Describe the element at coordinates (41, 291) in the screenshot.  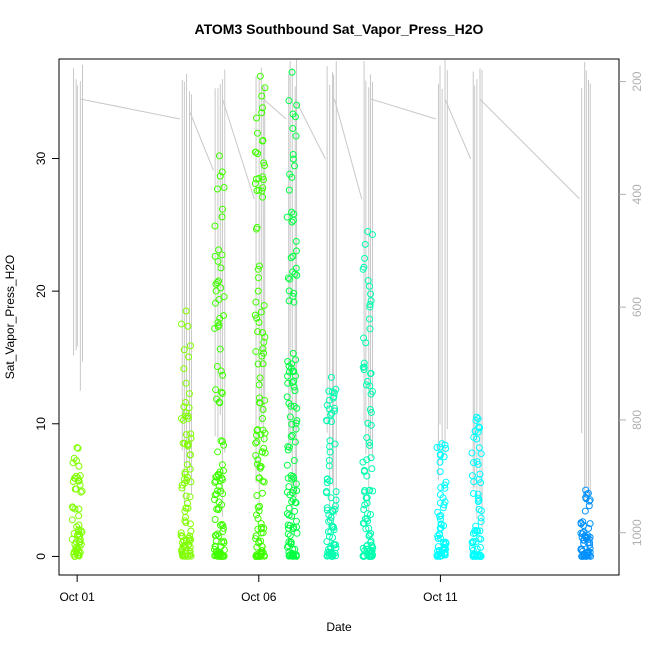
I see `y-tick-label: 20` at that location.